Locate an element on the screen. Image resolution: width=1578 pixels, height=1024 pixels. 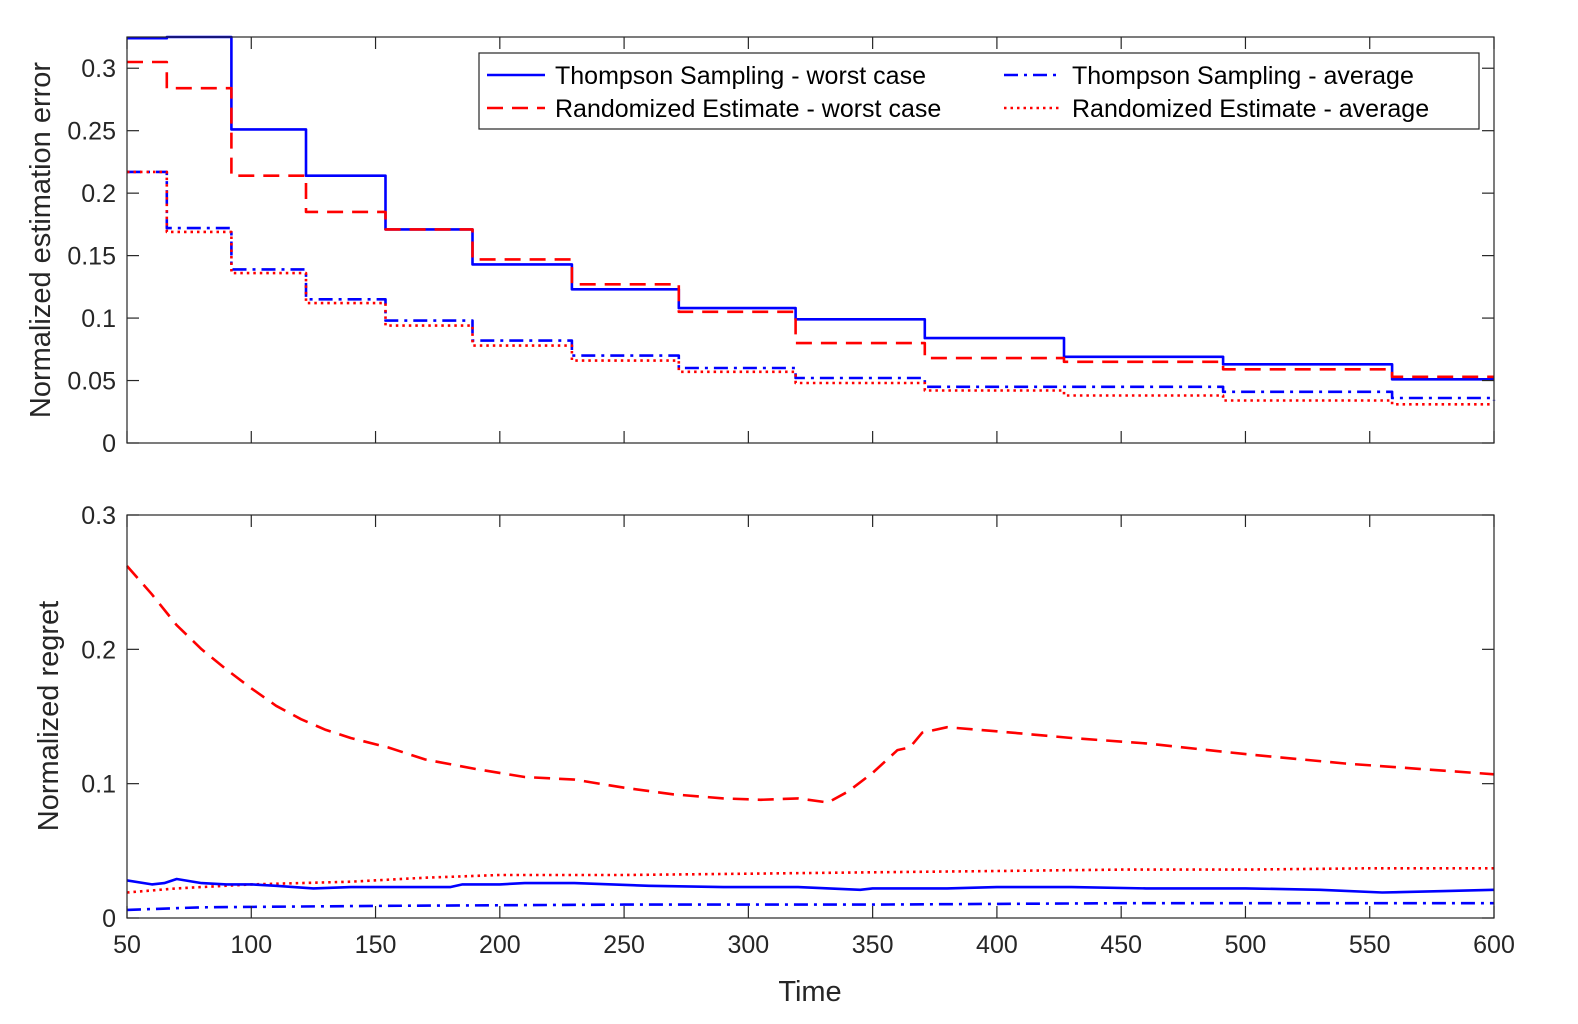
bottom-y-tick-label: 0.3 is located at coordinates (98, 516).